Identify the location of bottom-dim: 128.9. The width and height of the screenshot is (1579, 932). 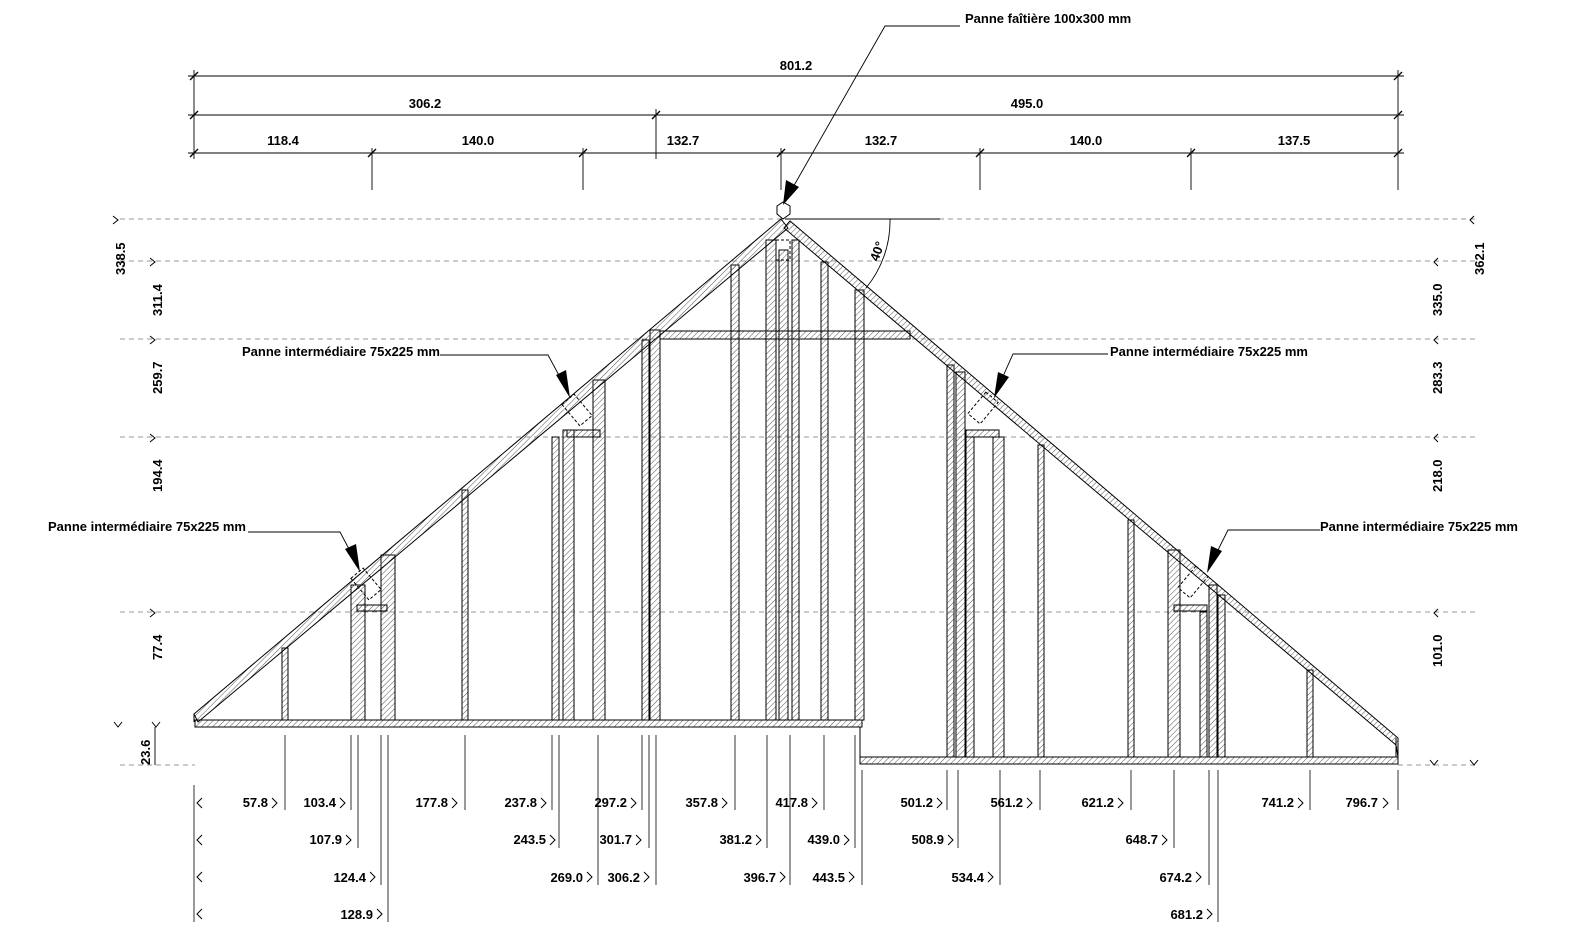
(356, 914).